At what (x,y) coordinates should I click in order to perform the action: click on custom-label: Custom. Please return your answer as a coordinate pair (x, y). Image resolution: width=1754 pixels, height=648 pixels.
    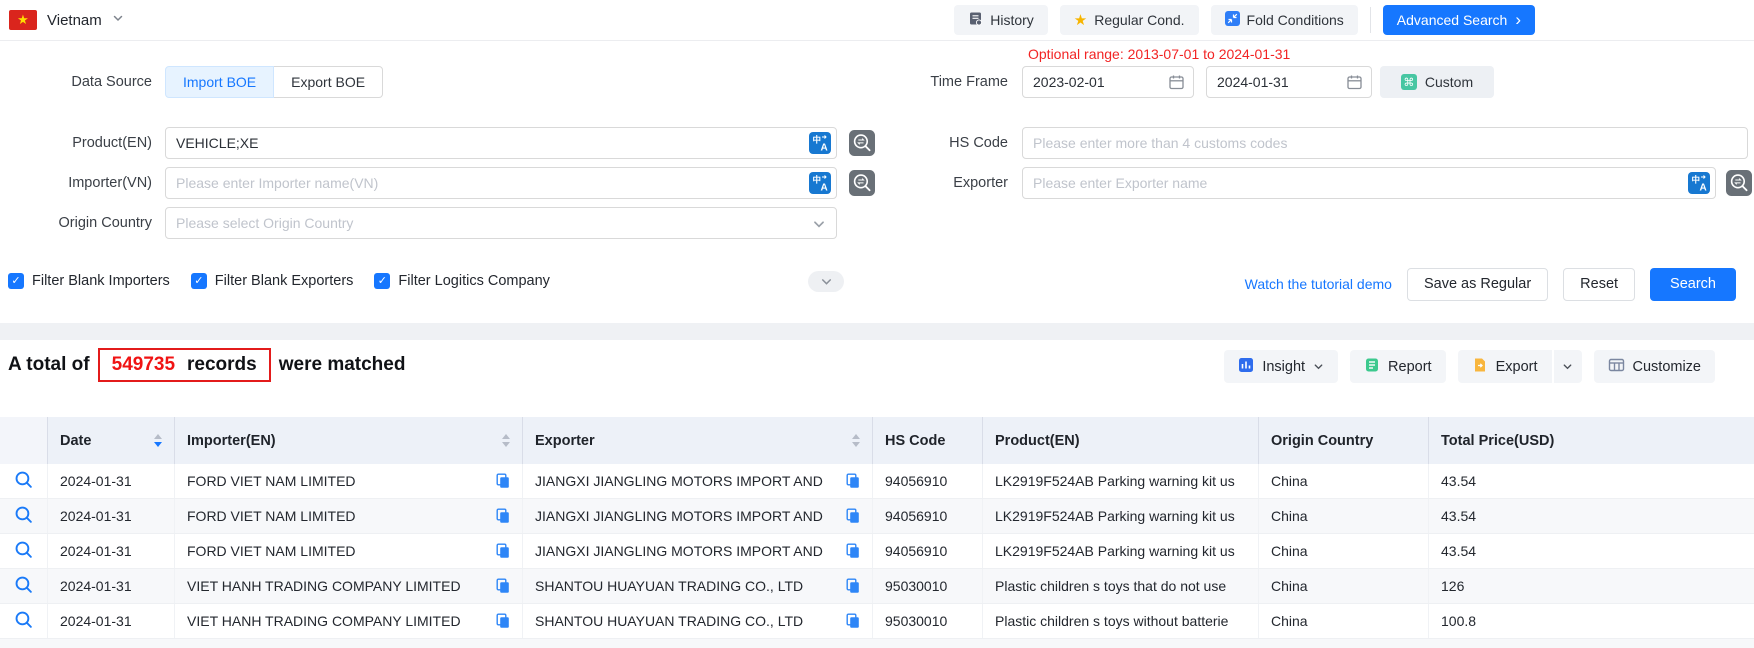
    Looking at the image, I should click on (1449, 82).